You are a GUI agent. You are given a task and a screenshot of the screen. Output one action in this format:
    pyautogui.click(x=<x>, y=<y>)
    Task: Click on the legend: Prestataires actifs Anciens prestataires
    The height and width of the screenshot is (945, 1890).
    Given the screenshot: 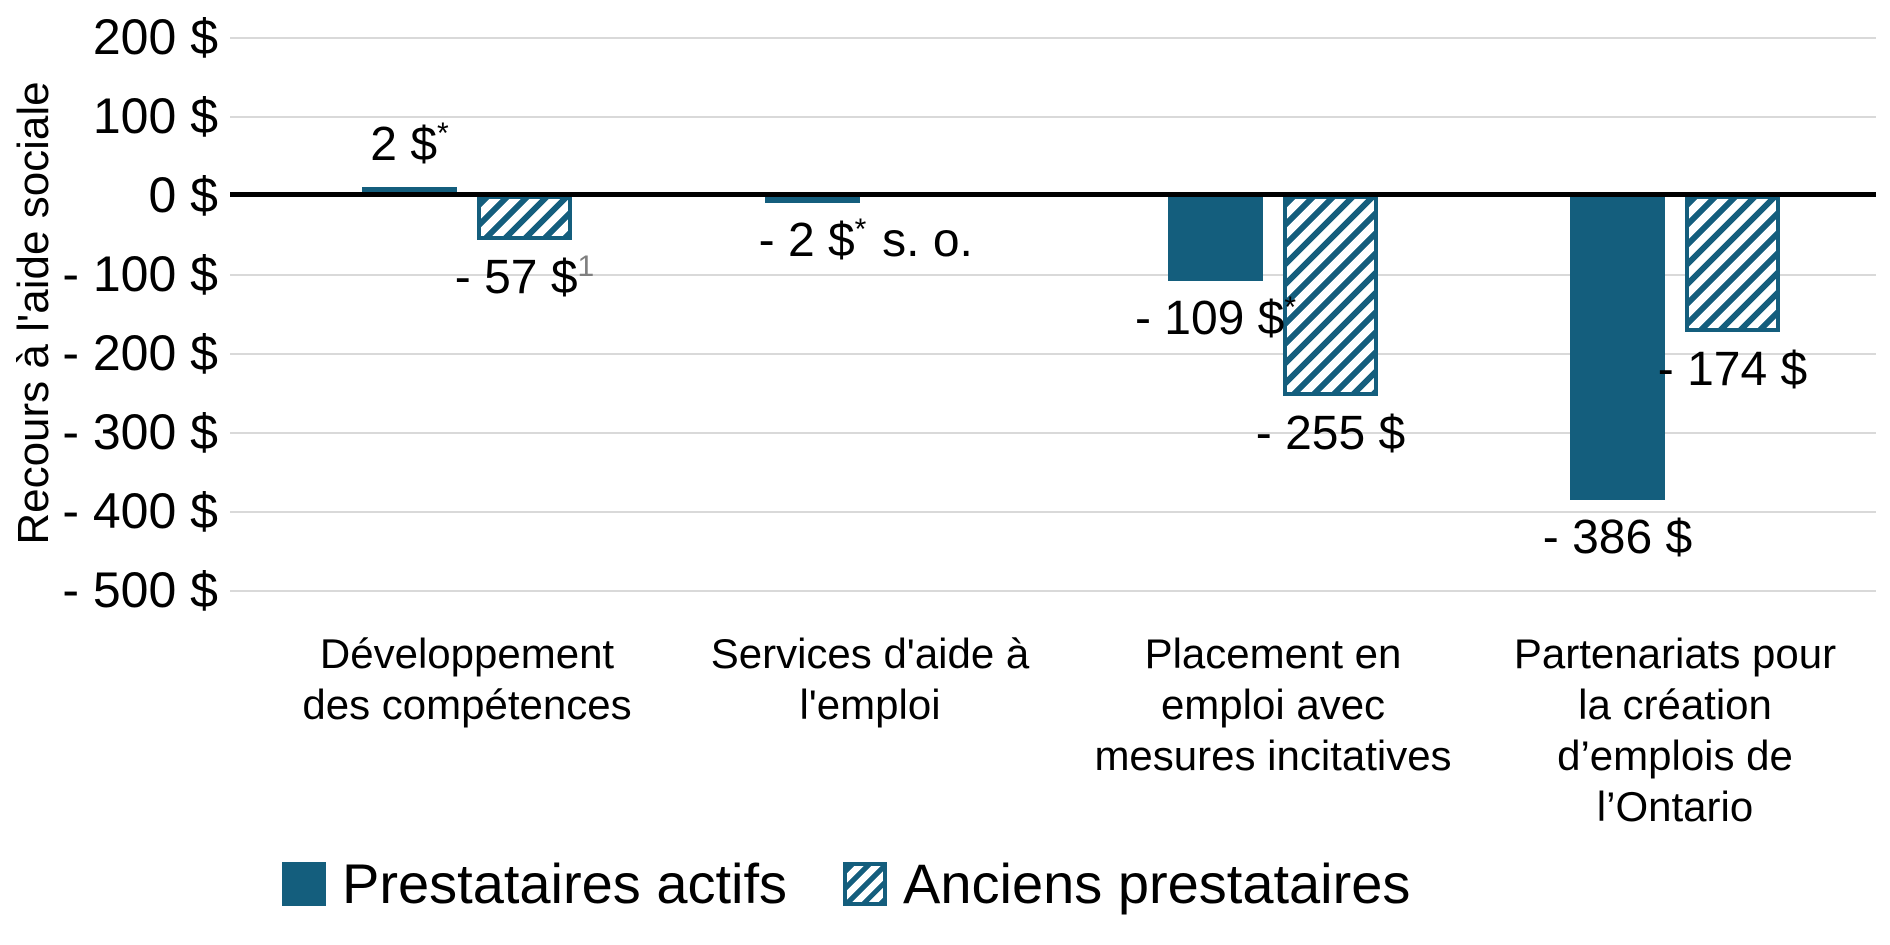 What is the action you would take?
    pyautogui.click(x=846, y=884)
    